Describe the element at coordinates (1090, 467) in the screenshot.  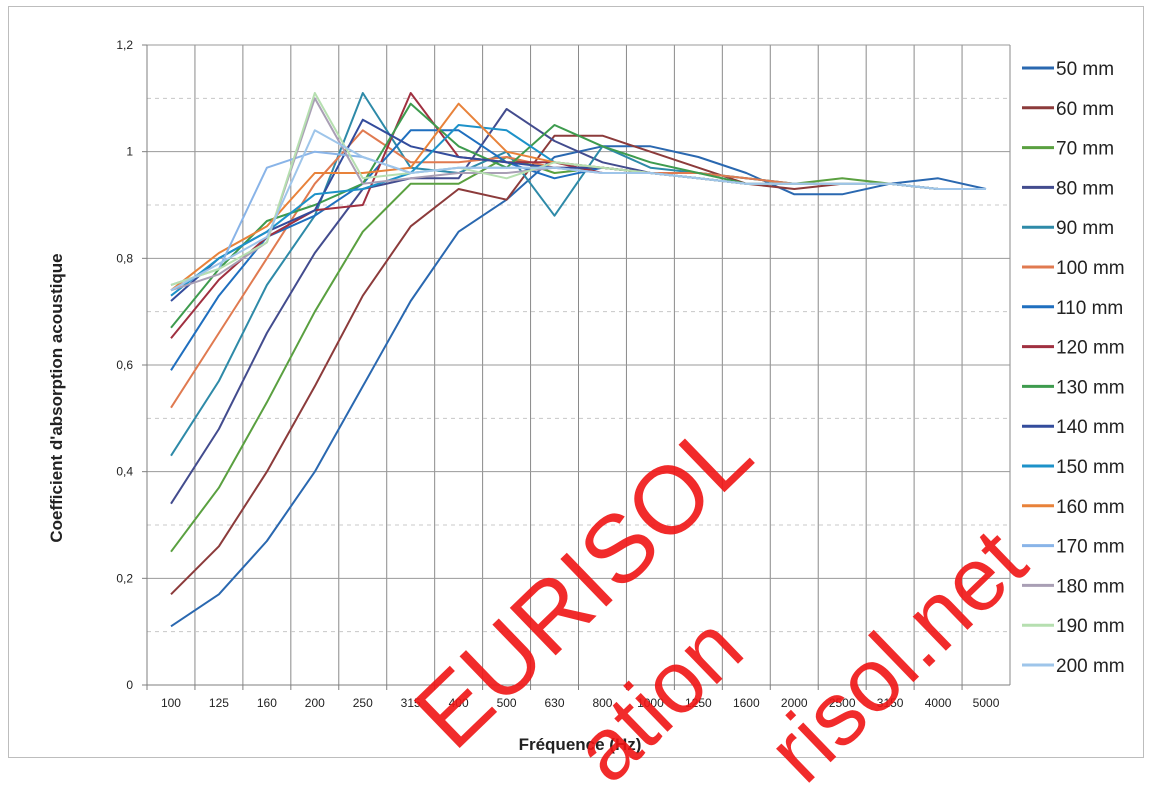
I see `legend-label: 150 mm` at that location.